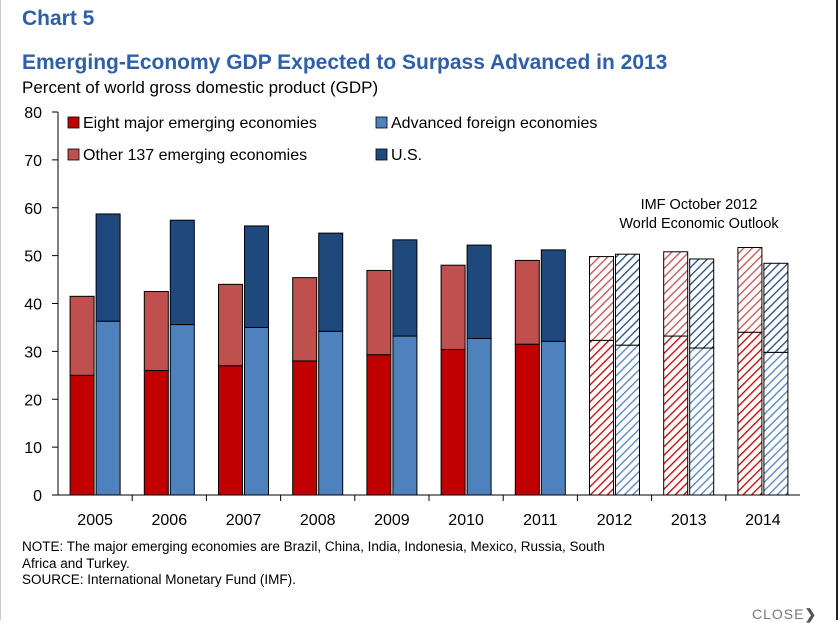  I want to click on frame-right-border, so click(837, 310).